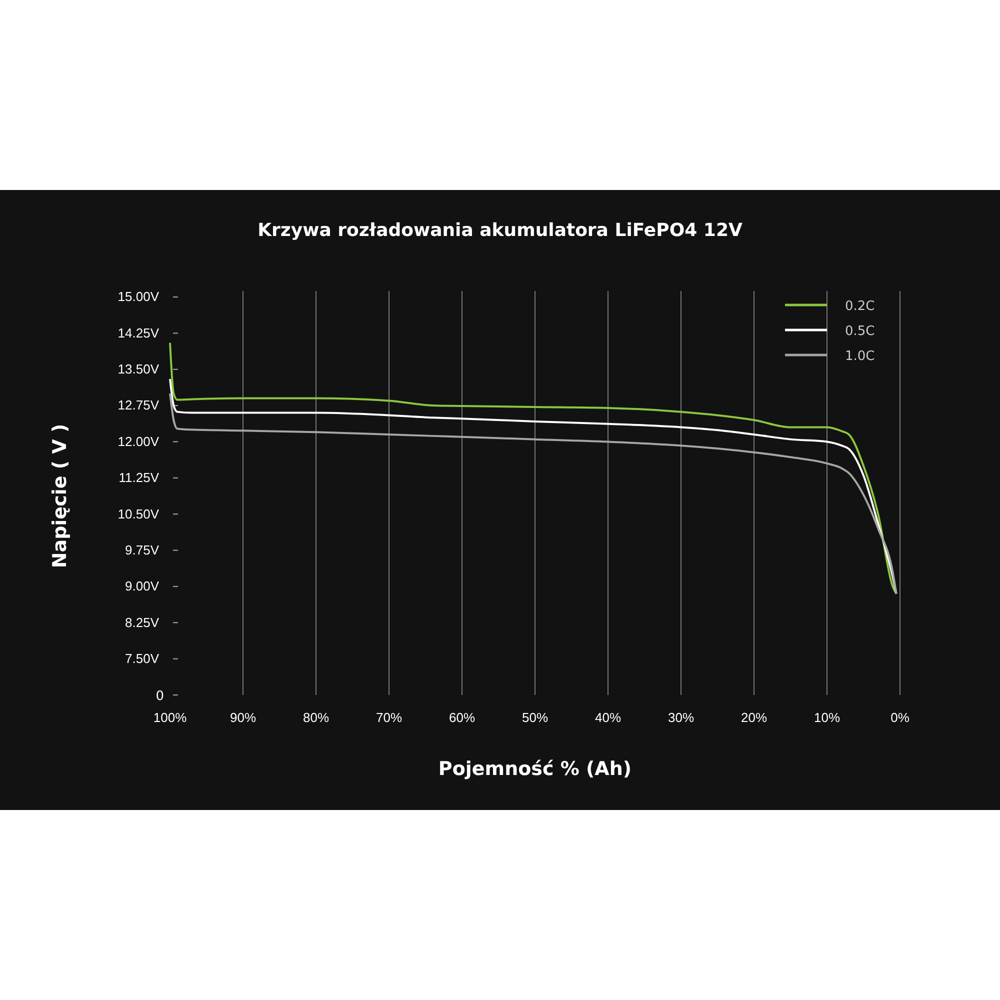  I want to click on y-tick-label: 9.75V, so click(142, 550).